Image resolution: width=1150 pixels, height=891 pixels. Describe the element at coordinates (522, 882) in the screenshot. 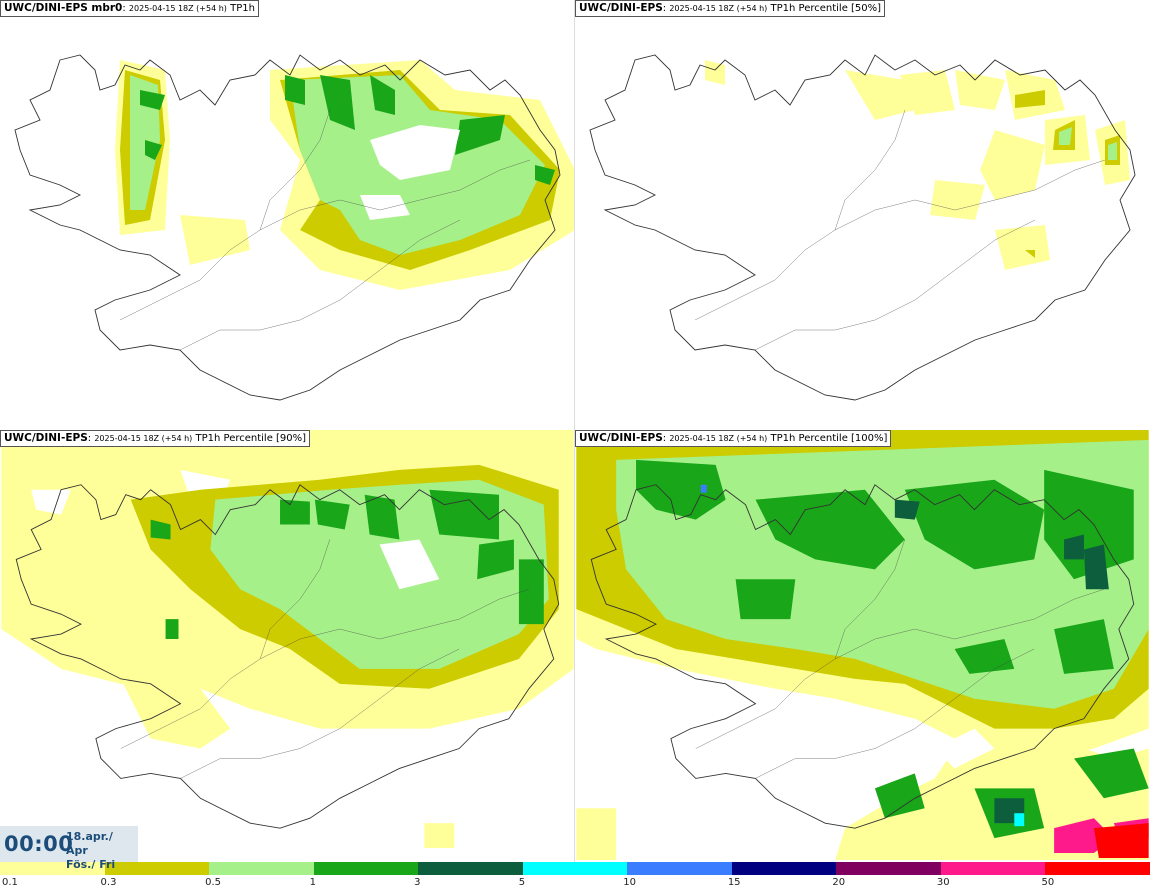

I see `legend-tick-label: 5` at that location.